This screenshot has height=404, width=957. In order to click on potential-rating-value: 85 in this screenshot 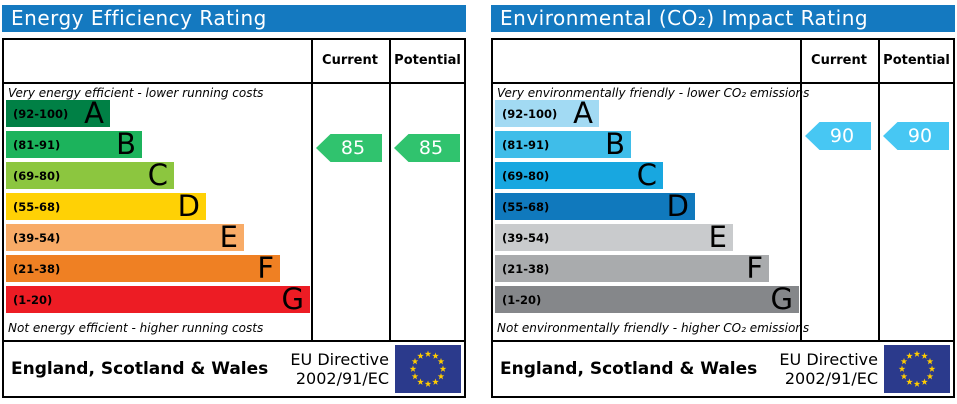, I will do `click(431, 148)`.